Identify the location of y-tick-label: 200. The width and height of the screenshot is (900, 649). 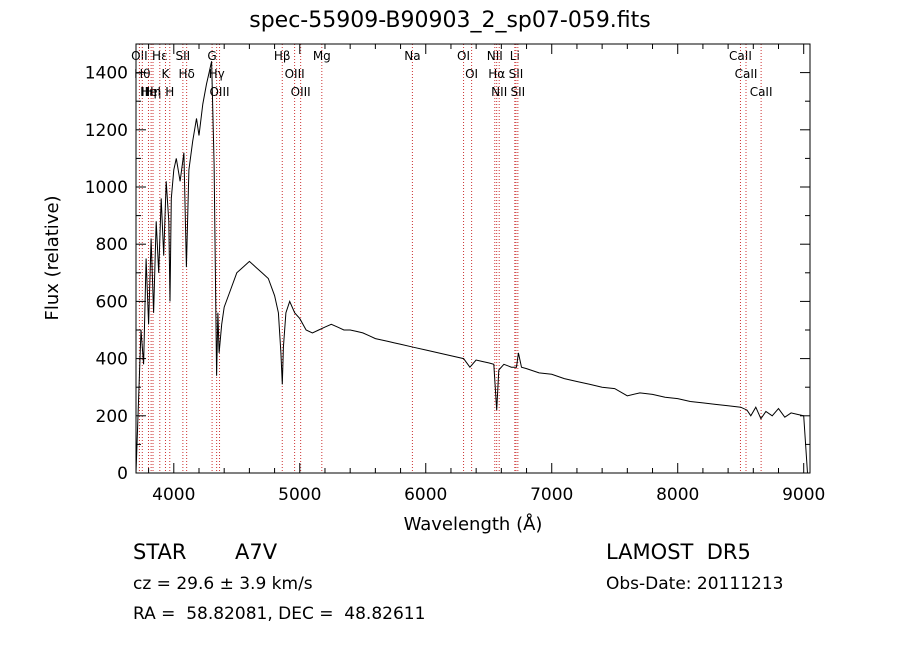
(112, 417).